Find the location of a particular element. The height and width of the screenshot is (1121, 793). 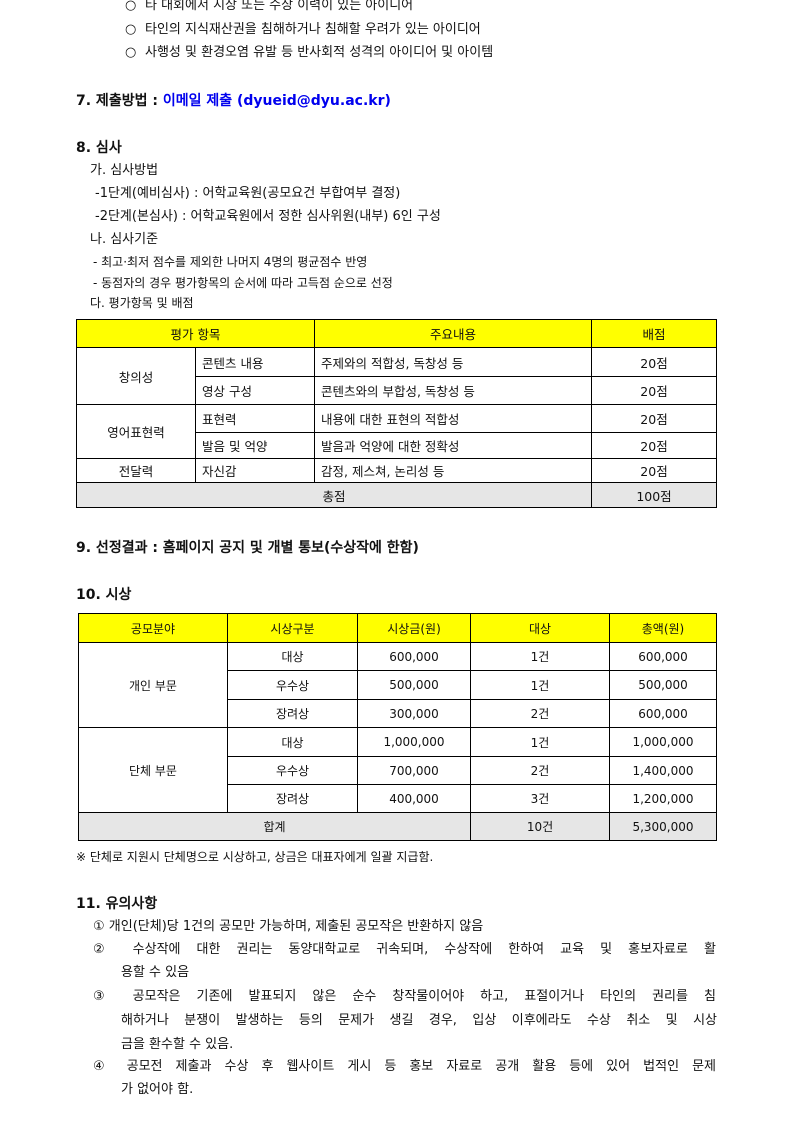

text-line: - 동점자의 경우 평가항목의 순서에 따라 고득점 순으로 선정 is located at coordinates (243, 283).